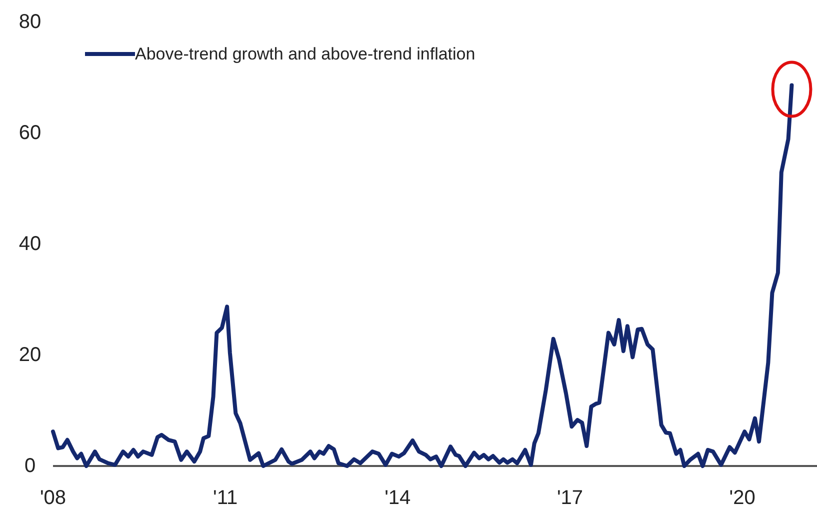 Image resolution: width=817 pixels, height=518 pixels. Describe the element at coordinates (225, 498) in the screenshot. I see `x-tick-label: '11` at that location.